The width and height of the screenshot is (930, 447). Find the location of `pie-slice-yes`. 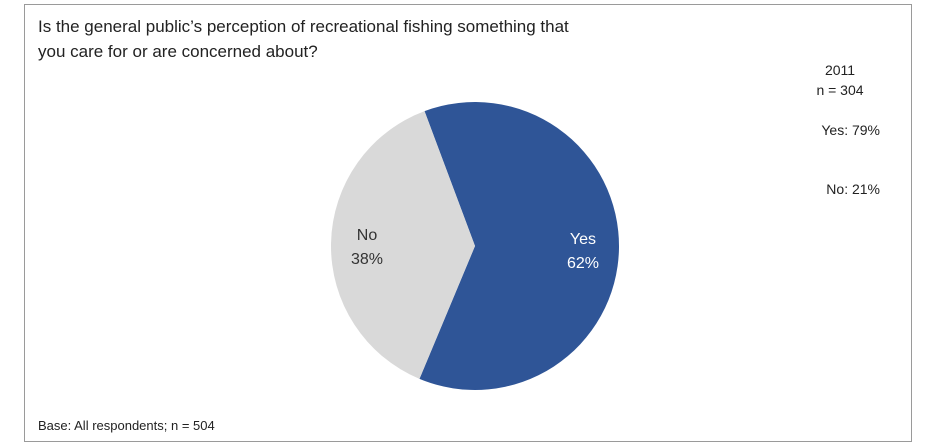

pie-slice-yes is located at coordinates (519, 246).